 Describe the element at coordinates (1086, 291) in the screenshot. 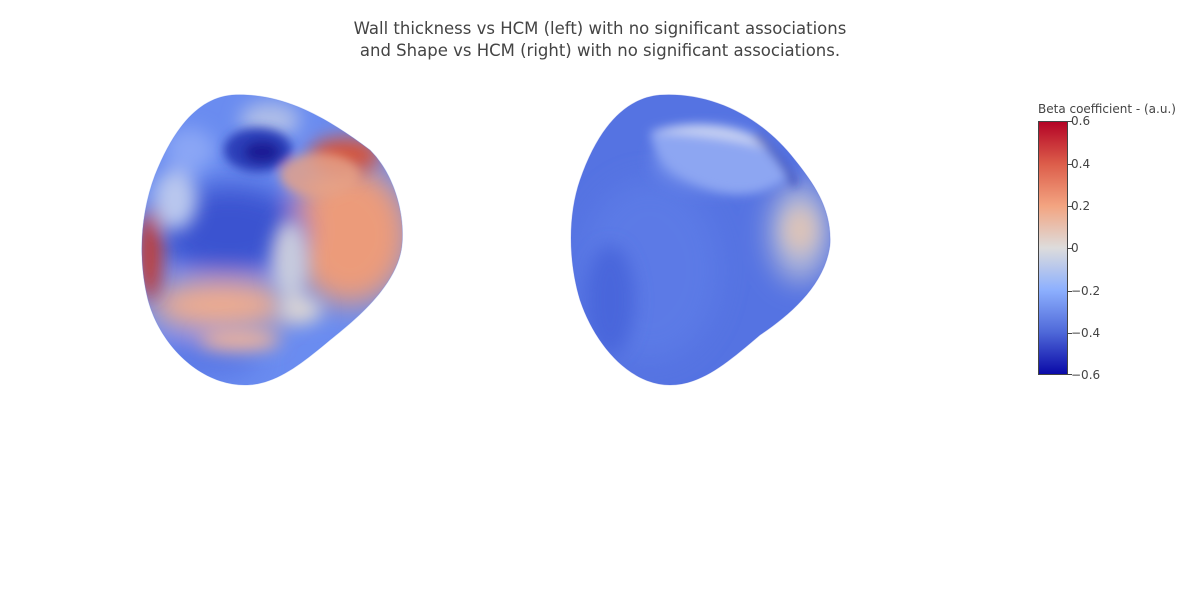

I see `colorbar-tick-label: −0.2` at that location.